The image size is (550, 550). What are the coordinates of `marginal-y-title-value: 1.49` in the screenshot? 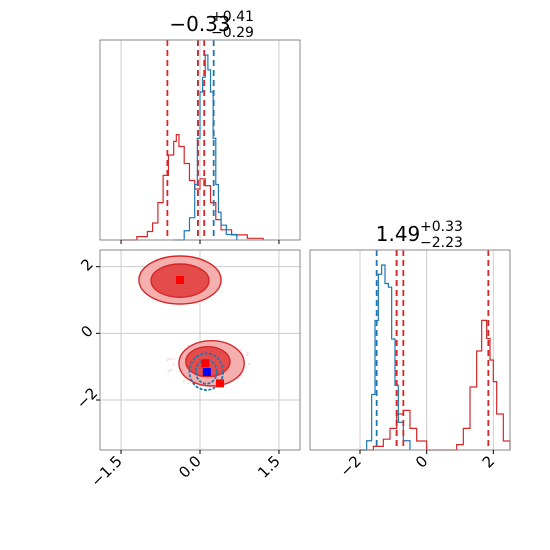 It's located at (398, 234).